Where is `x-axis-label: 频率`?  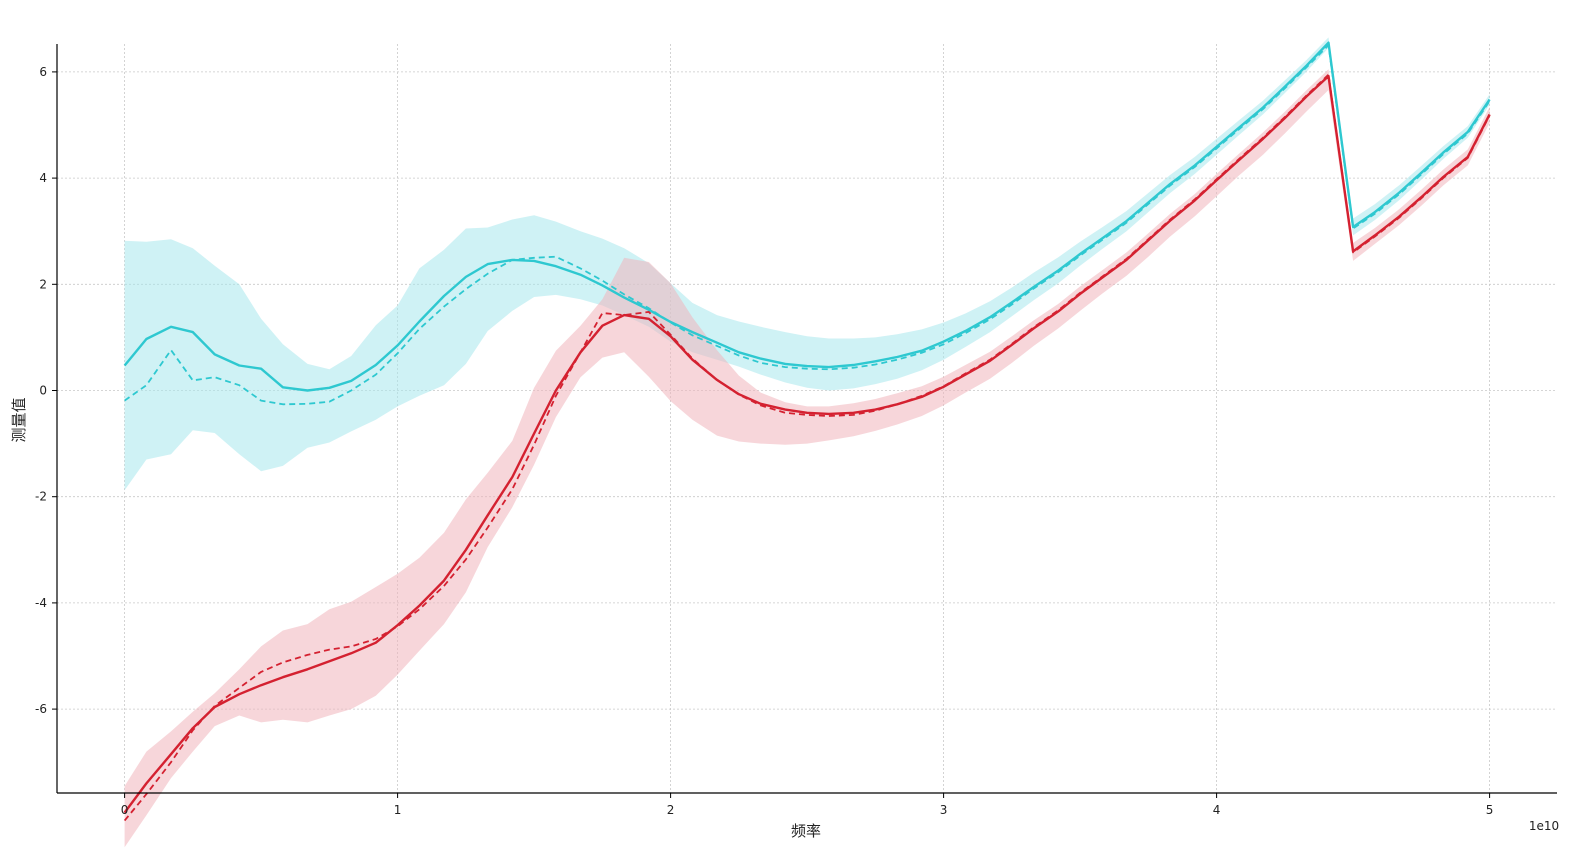
x-axis-label: 频率 is located at coordinates (806, 831).